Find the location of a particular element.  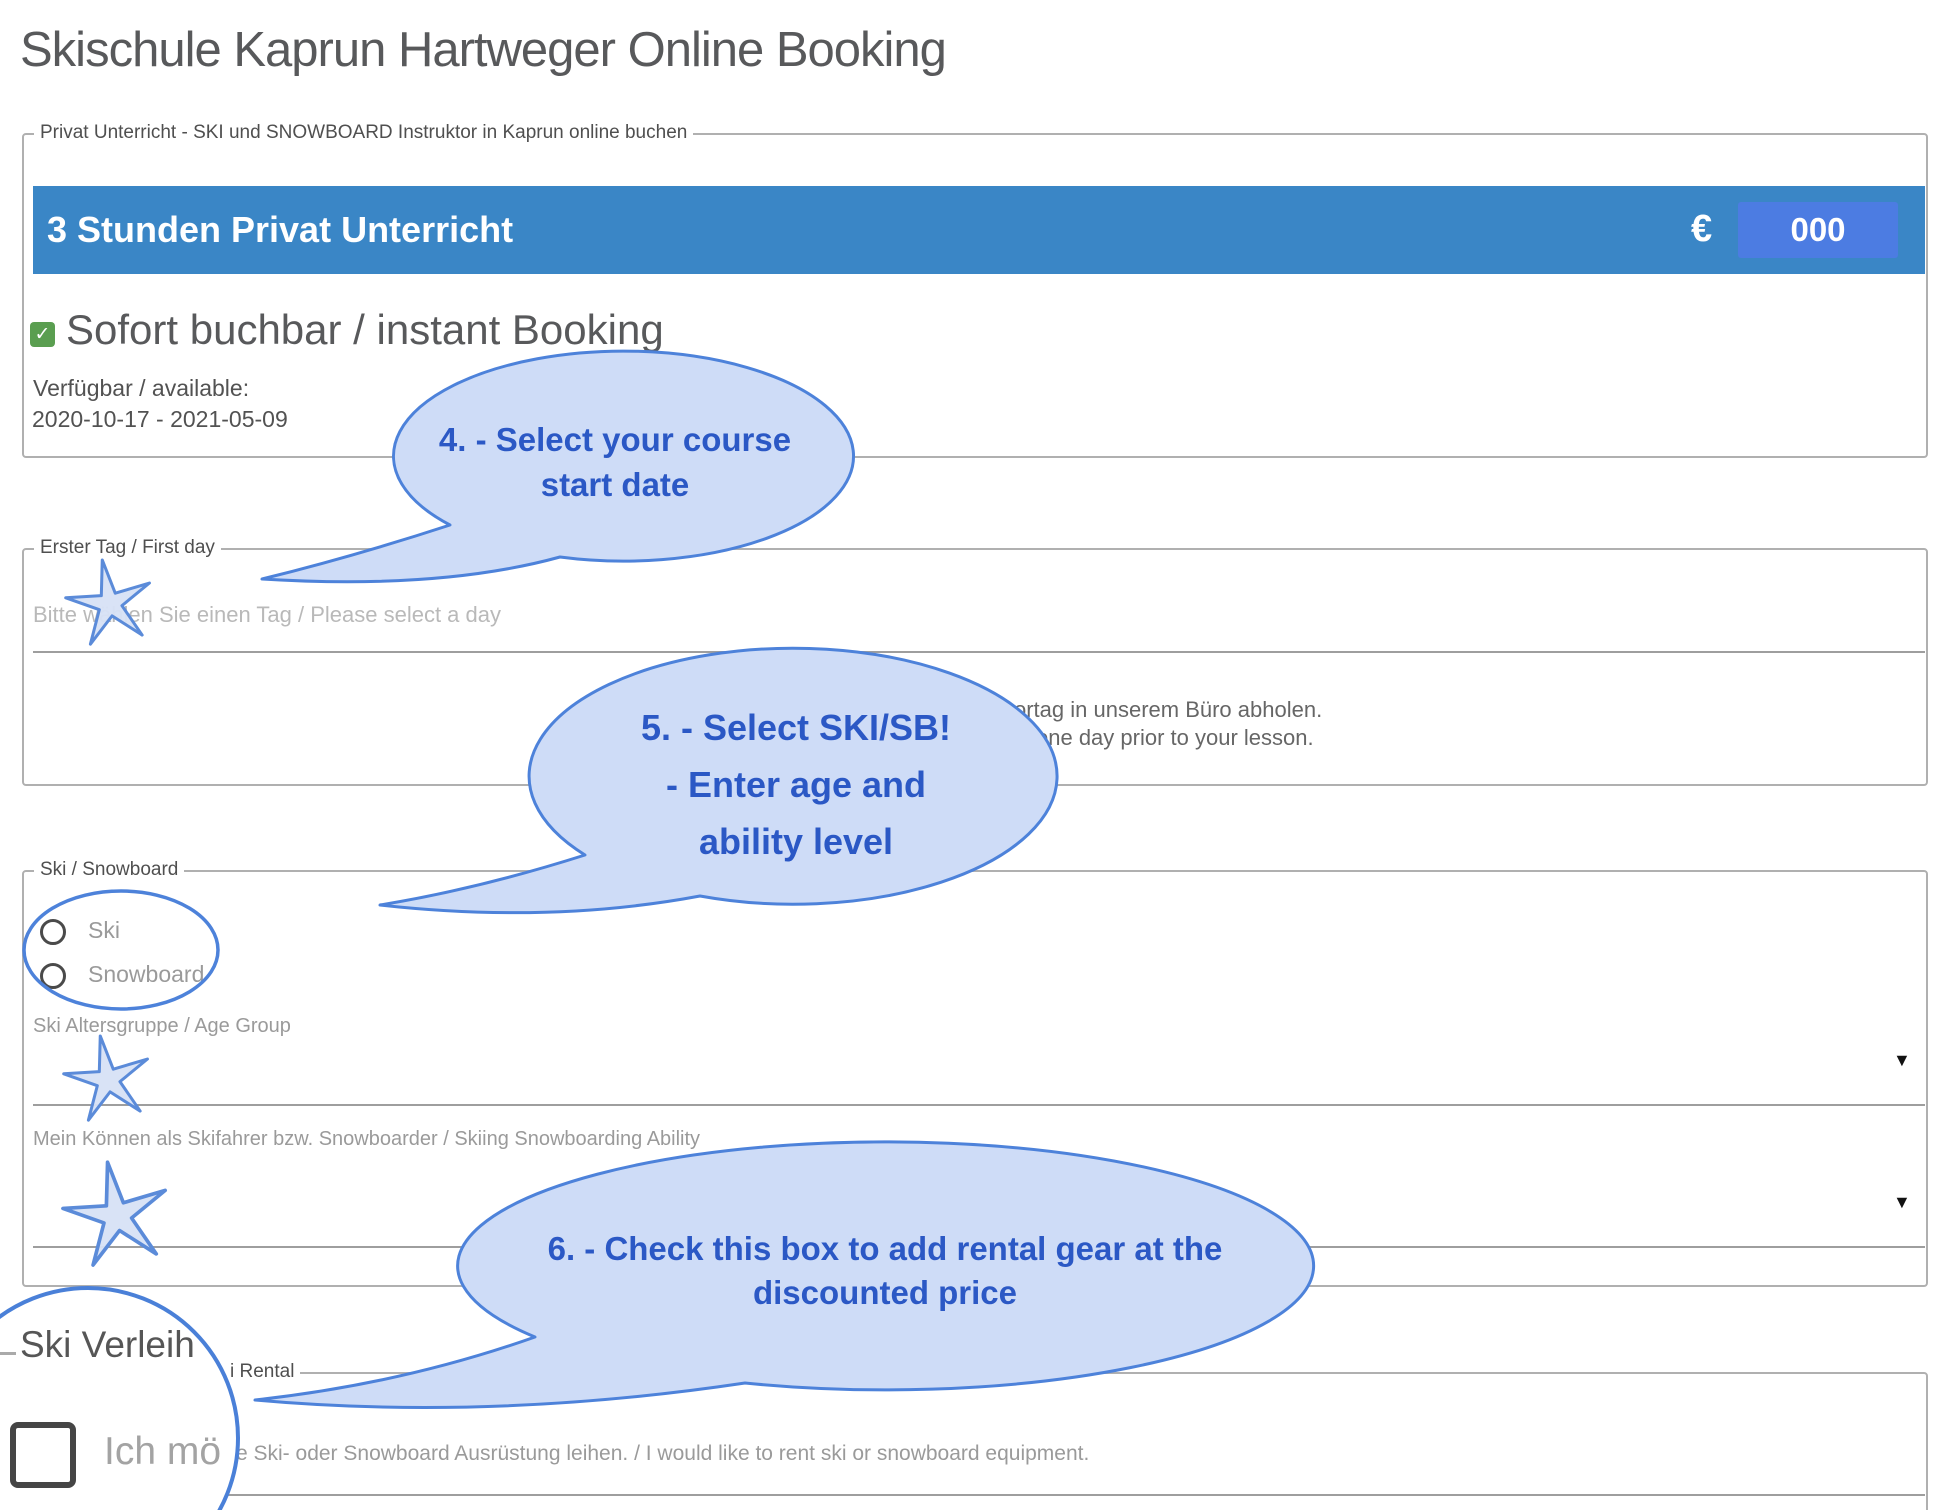

age-group-select: ▼ is located at coordinates (979, 1072).